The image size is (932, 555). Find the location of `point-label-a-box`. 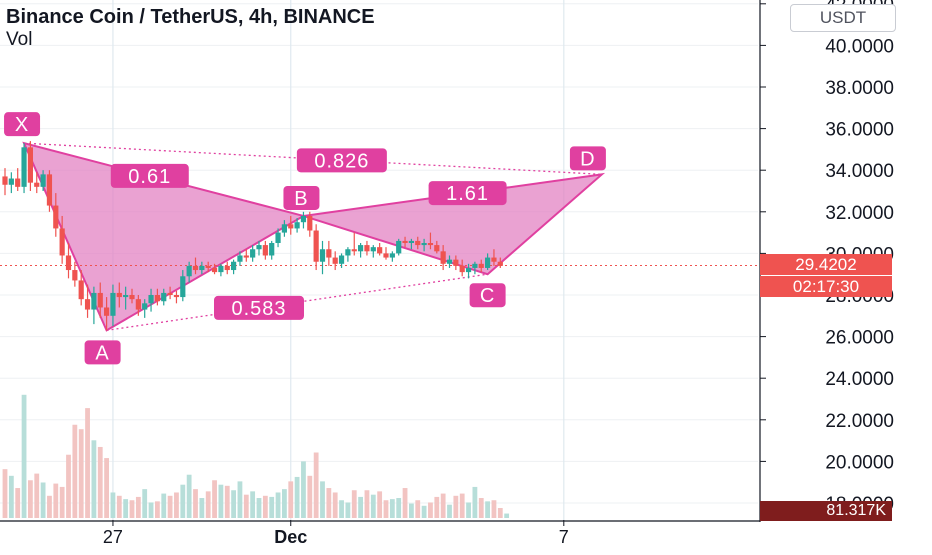

point-label-a-box is located at coordinates (102, 352).